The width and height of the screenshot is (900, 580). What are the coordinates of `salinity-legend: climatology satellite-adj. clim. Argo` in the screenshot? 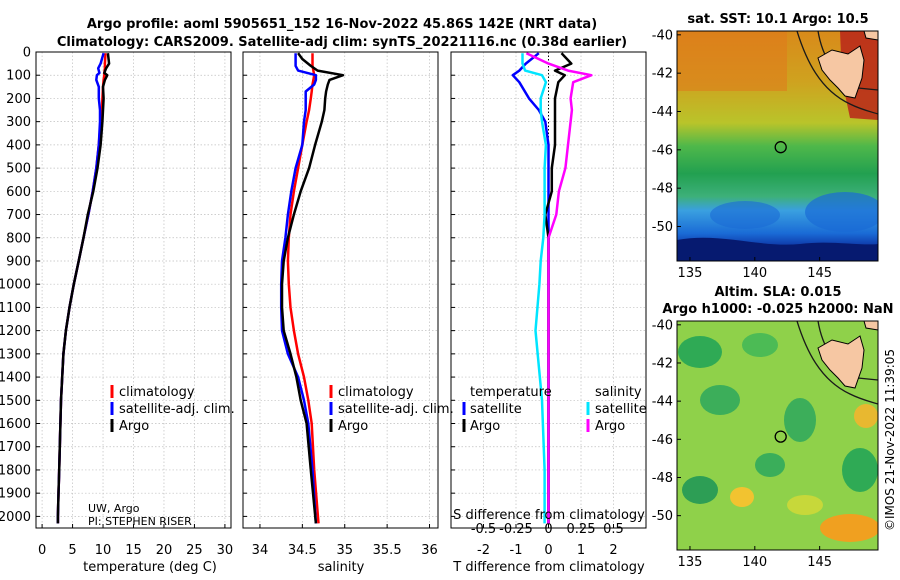 It's located at (391, 409).